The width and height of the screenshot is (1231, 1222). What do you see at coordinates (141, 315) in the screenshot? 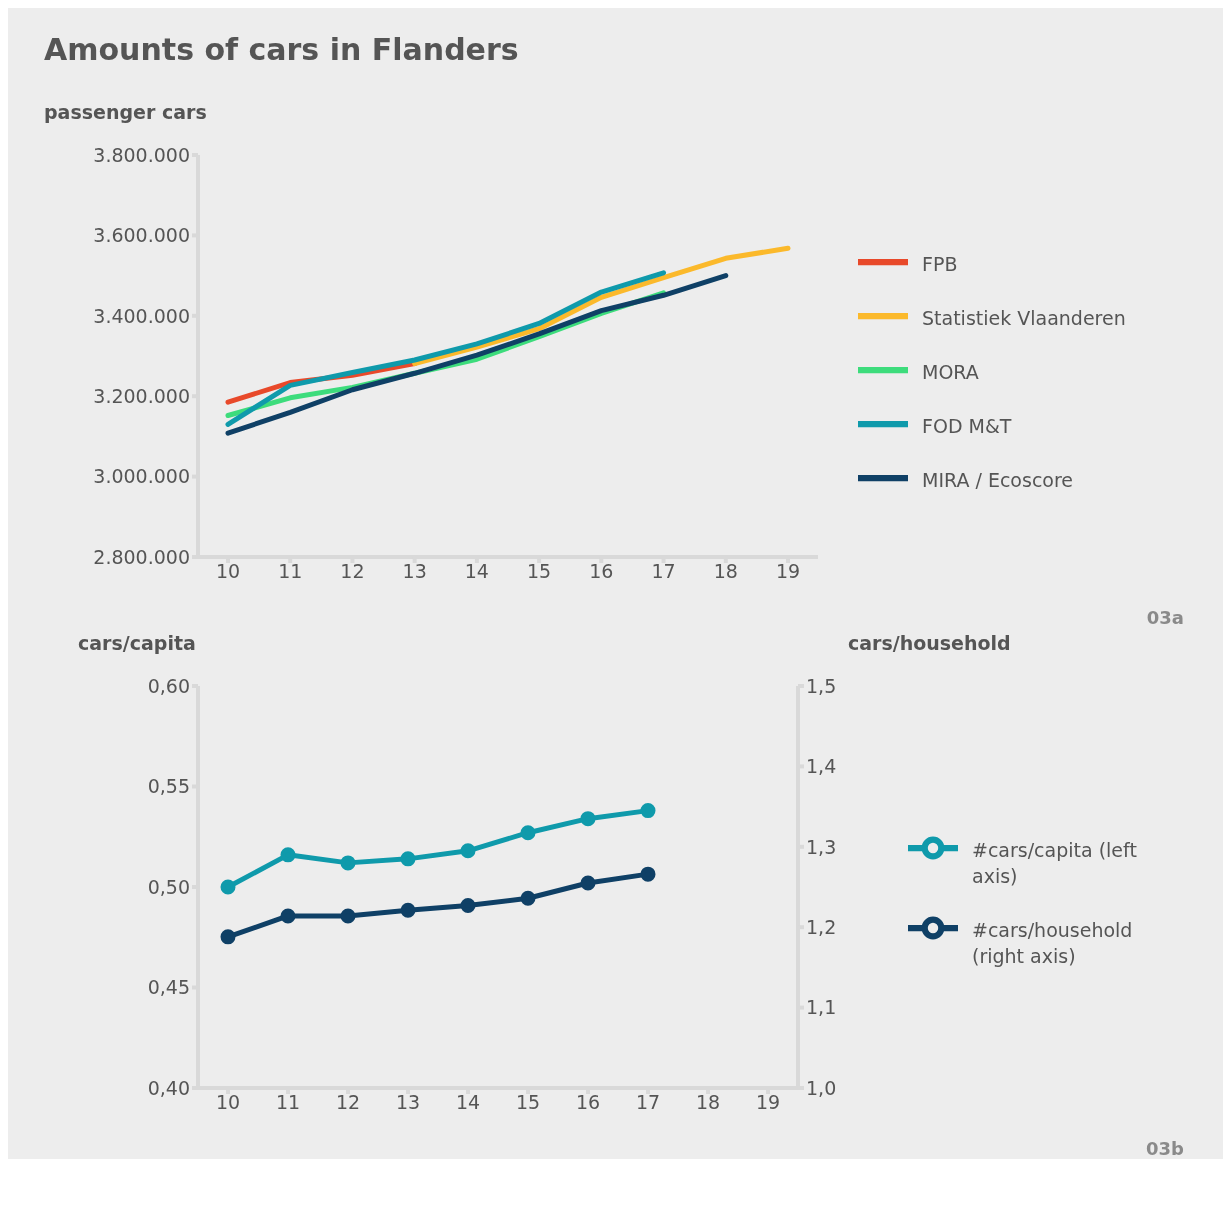
I see `y-tick-label: 3.400.000` at bounding box center [141, 315].